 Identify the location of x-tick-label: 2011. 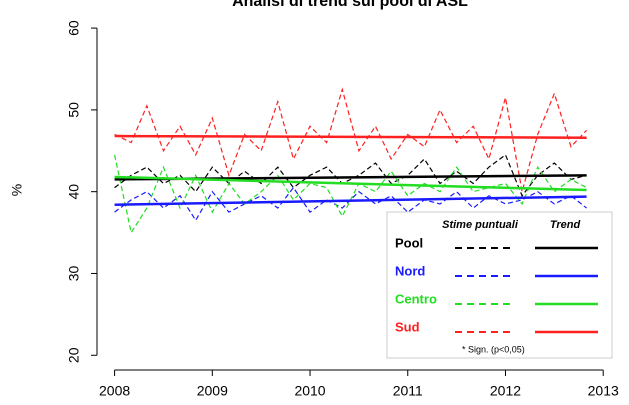
(408, 391).